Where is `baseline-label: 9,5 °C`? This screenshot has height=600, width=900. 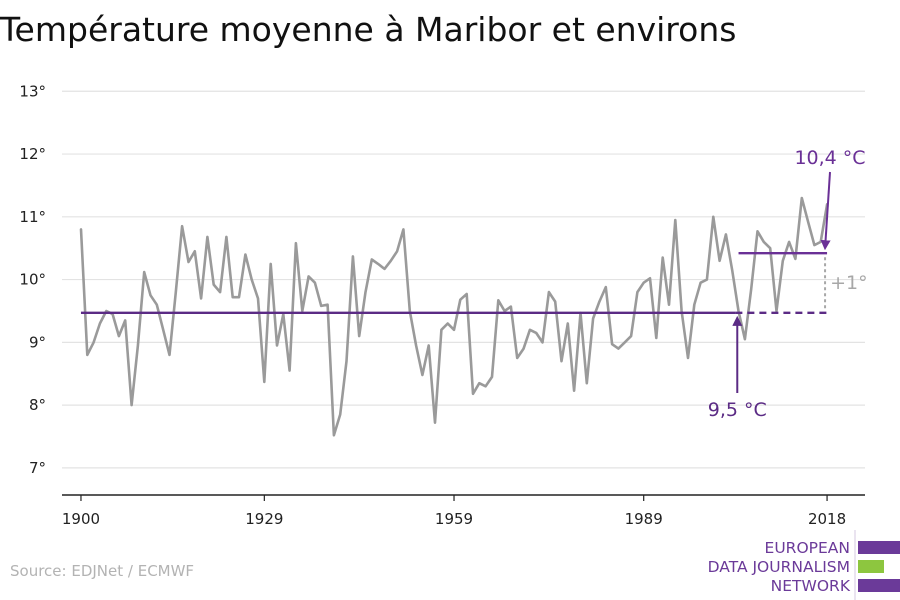 baseline-label: 9,5 °C is located at coordinates (737, 410).